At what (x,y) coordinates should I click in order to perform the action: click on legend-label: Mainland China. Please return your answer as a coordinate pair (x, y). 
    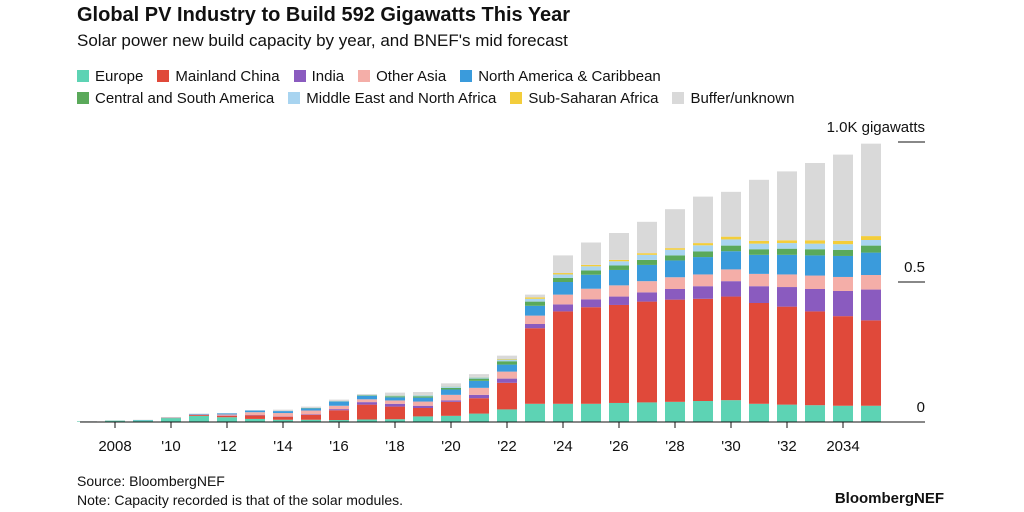
    Looking at the image, I should click on (227, 76).